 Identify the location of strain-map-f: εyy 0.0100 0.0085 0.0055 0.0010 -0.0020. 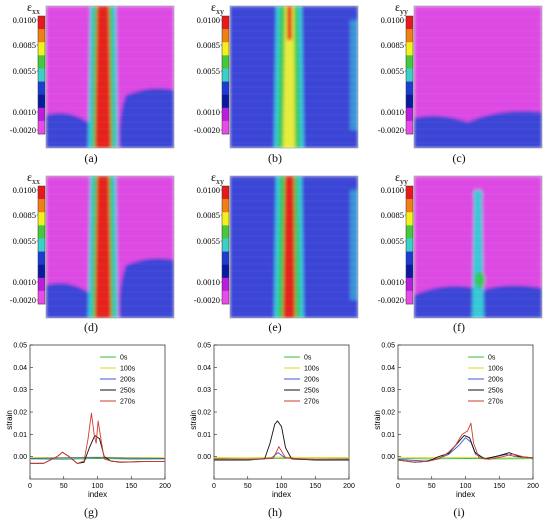
(459, 245).